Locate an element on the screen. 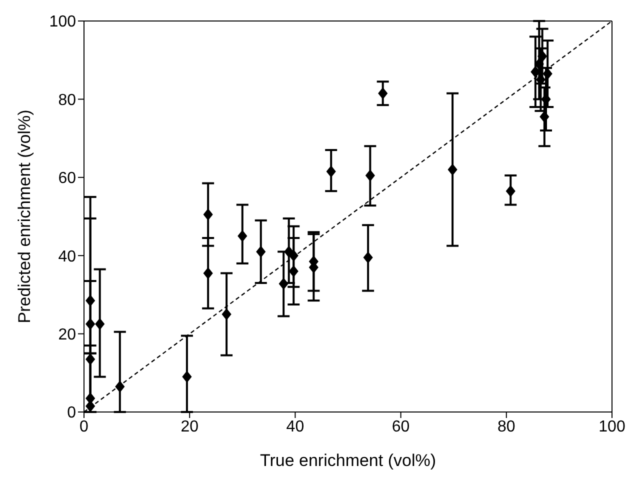 This screenshot has height=488, width=635. x-axis-title: True enrichment (vol%) is located at coordinates (348, 460).